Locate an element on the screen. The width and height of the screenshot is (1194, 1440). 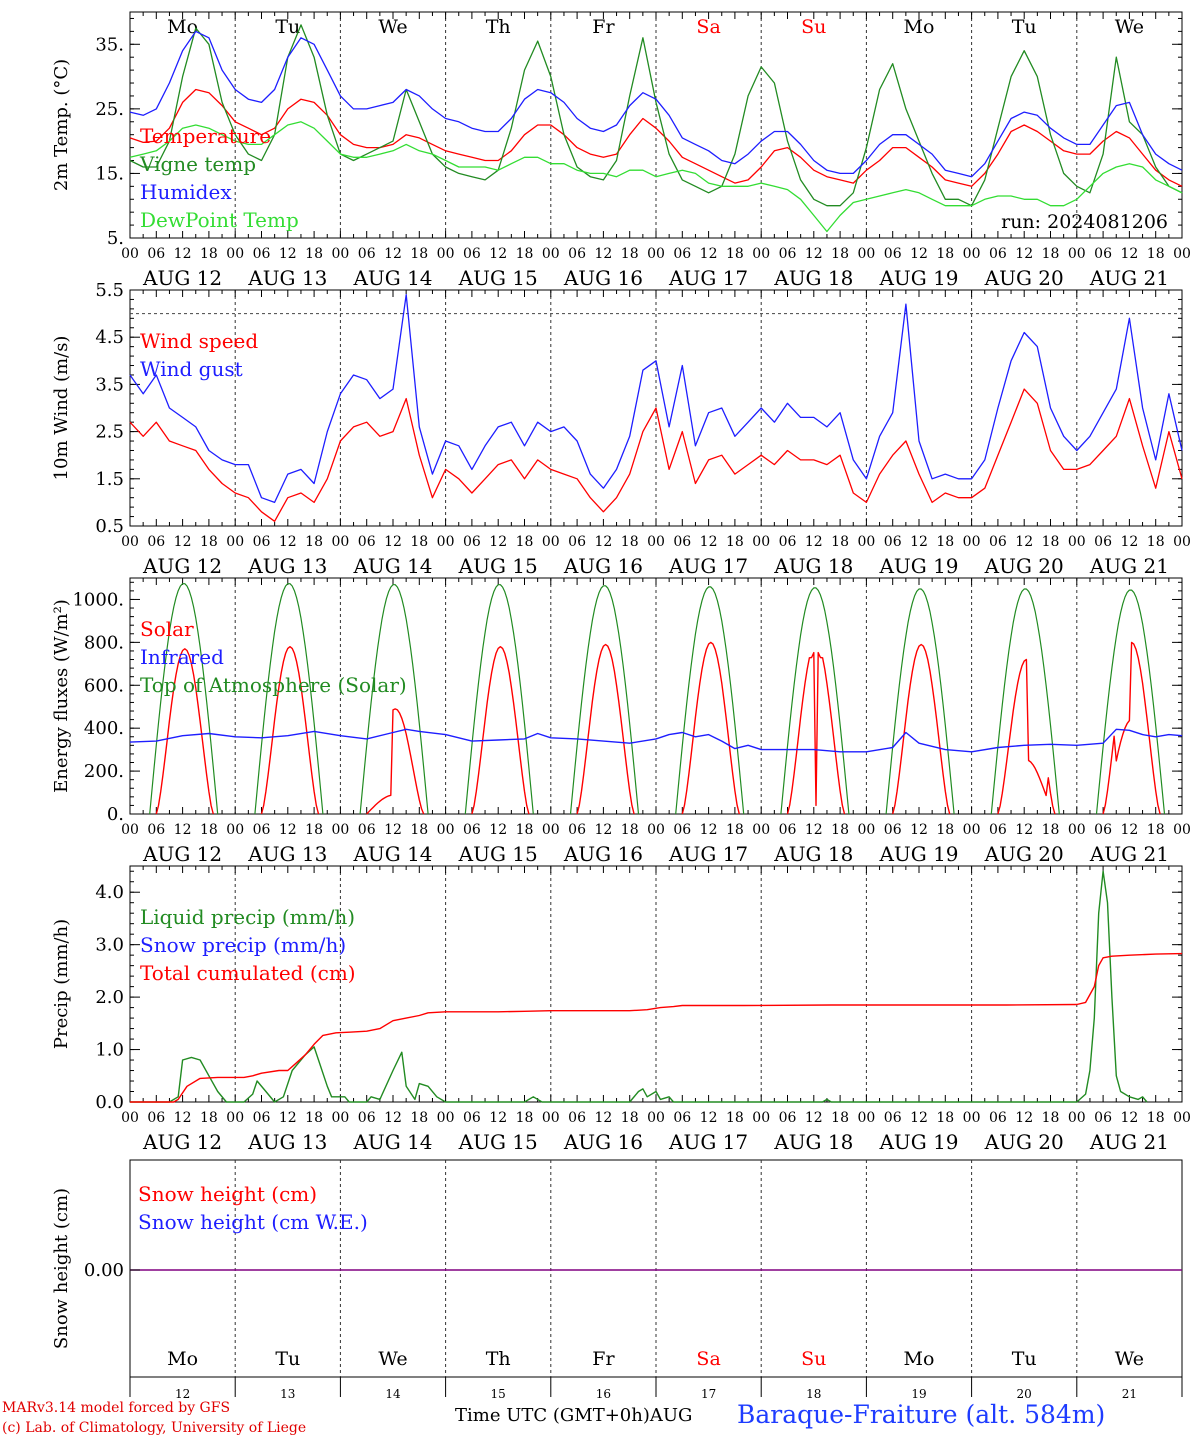
date-label: AUG 14 is located at coordinates (392, 1142).